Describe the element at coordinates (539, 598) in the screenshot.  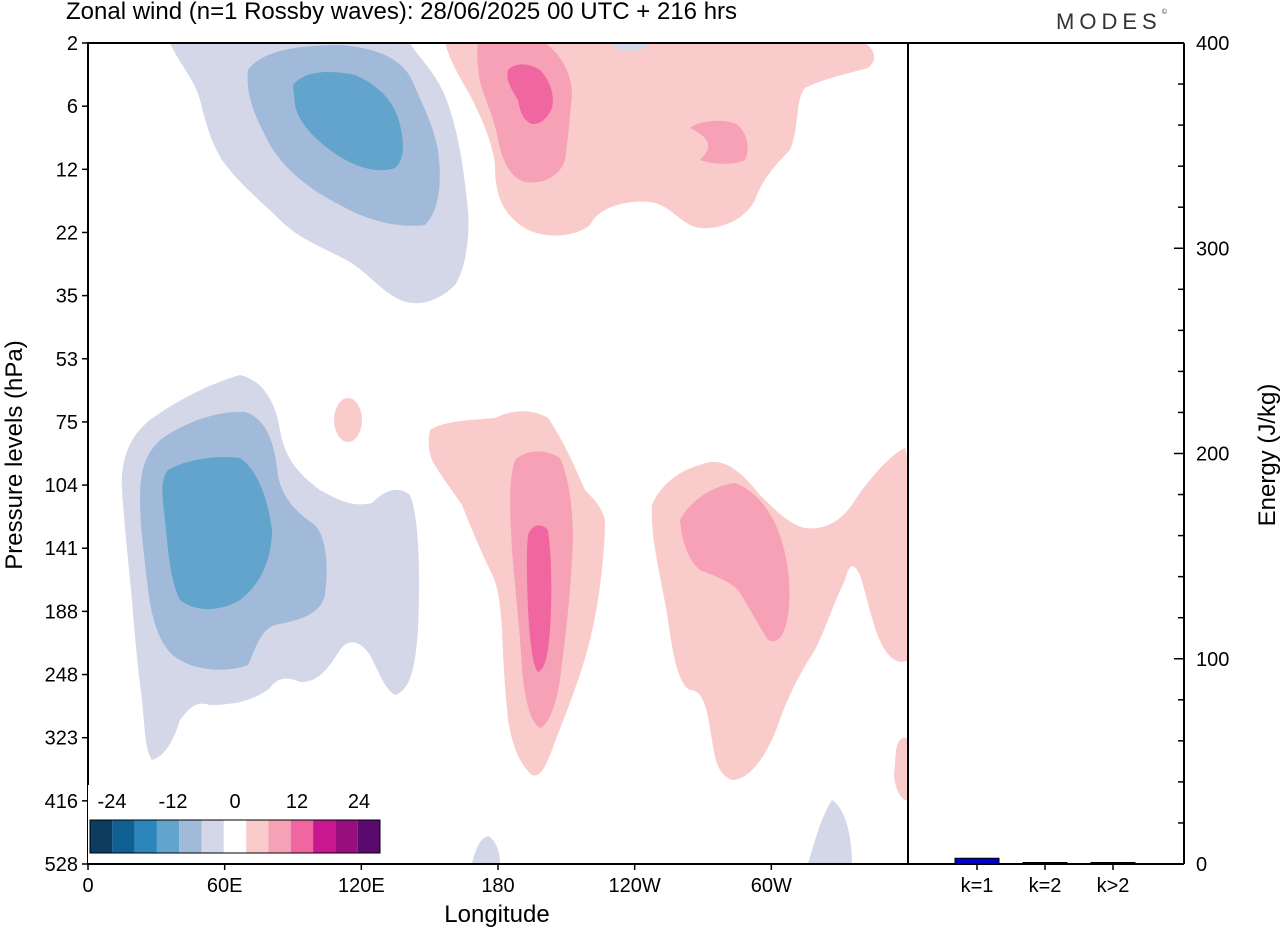
I see `contour-positive-lower-center-inner` at that location.